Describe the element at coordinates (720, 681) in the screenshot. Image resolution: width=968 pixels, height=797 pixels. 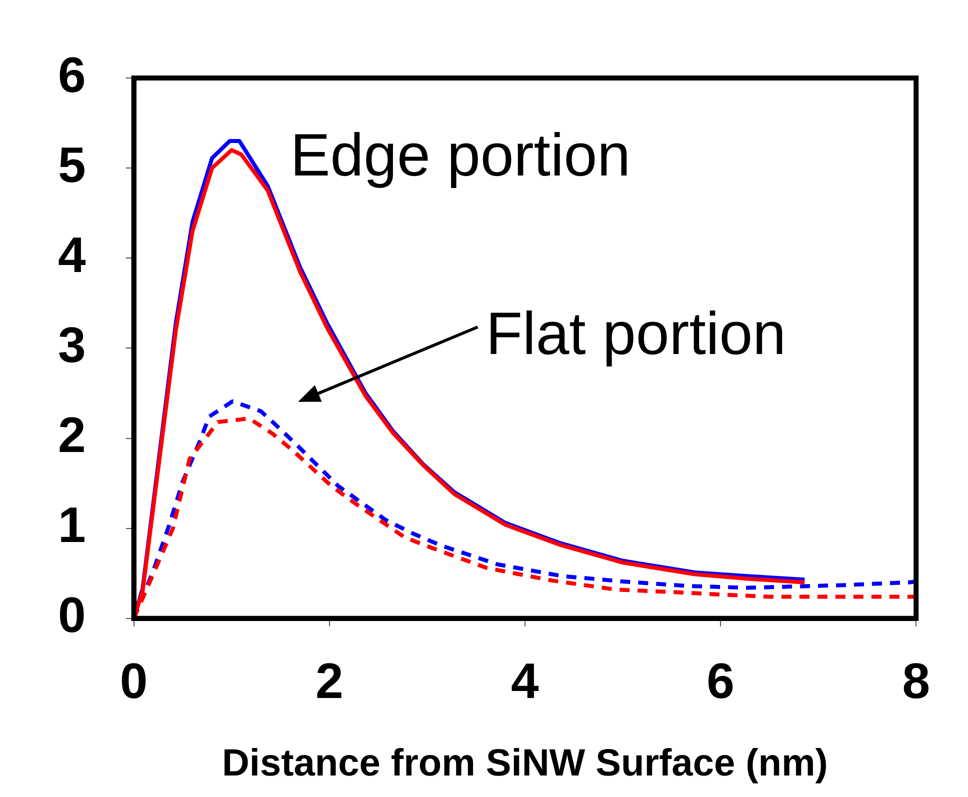
I see `x-tick-label: 6` at that location.